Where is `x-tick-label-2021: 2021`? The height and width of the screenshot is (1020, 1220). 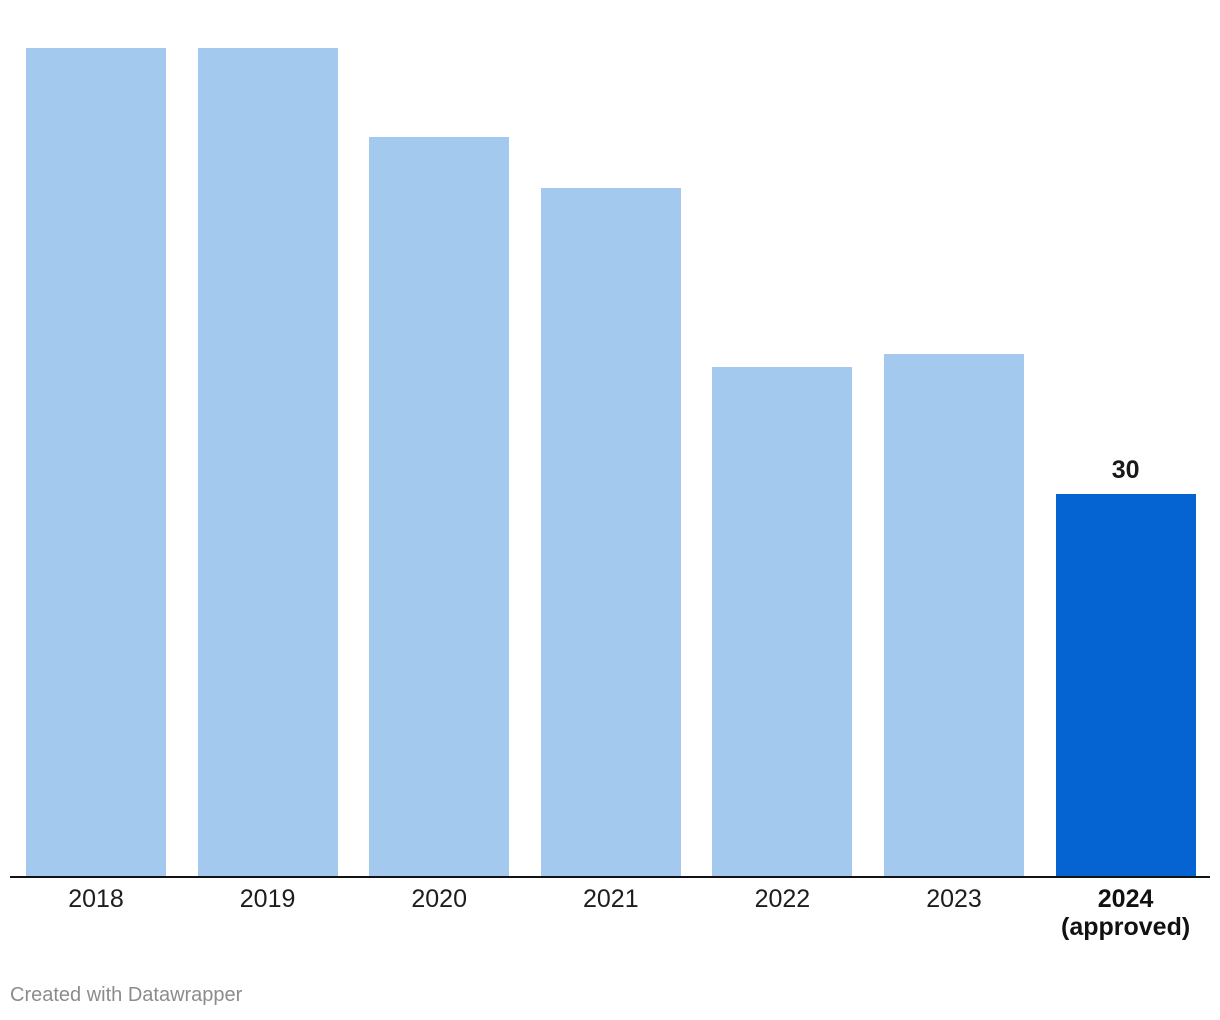 x-tick-label-2021: 2021 is located at coordinates (610, 899).